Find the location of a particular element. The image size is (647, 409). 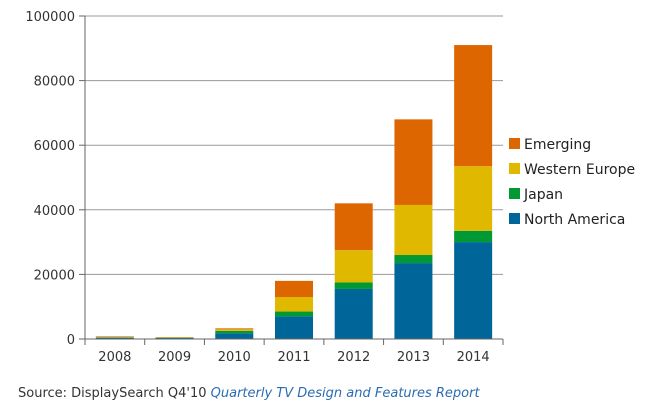

bar-japan-2012 is located at coordinates (353, 285).